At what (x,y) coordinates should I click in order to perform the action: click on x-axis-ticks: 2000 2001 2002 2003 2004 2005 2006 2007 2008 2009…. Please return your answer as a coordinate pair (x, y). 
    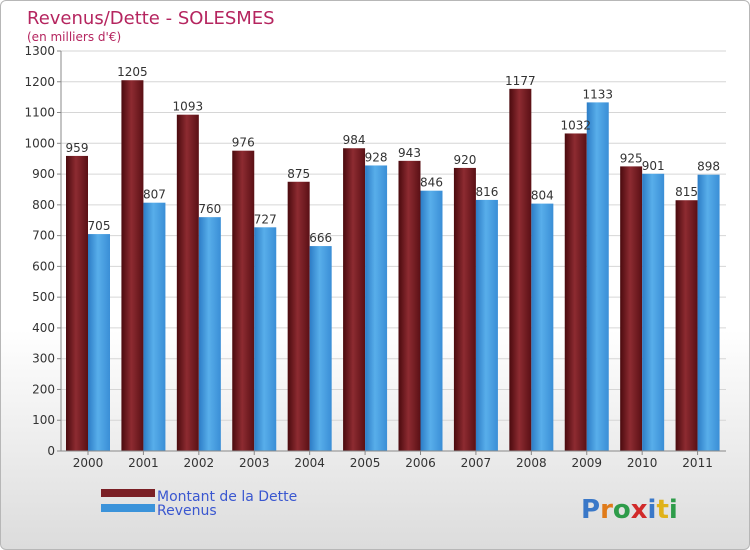
    Looking at the image, I should click on (393, 460).